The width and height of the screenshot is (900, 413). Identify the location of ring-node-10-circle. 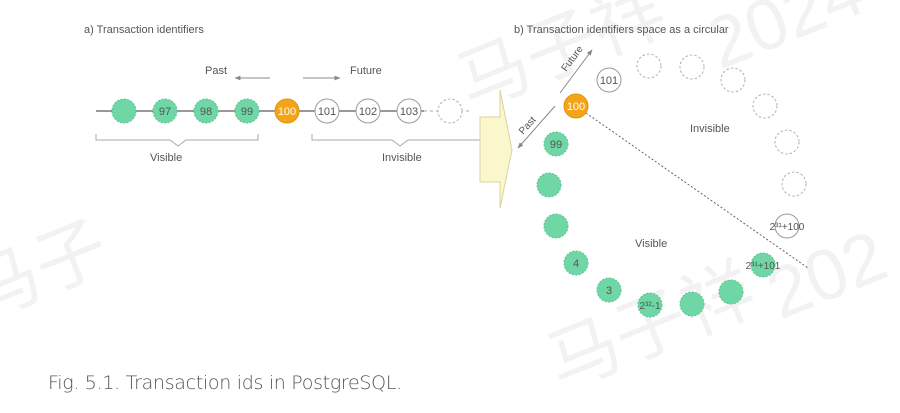
(692, 304).